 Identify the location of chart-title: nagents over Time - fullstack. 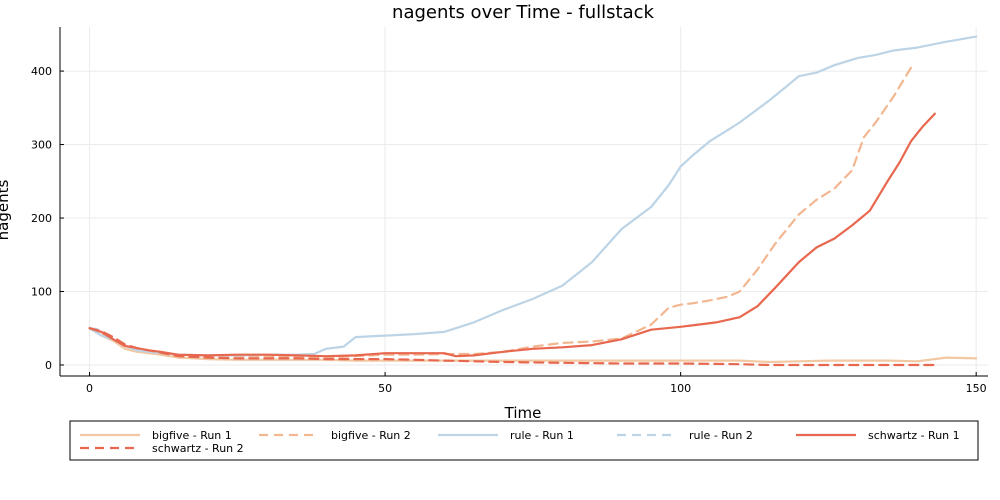
(523, 12).